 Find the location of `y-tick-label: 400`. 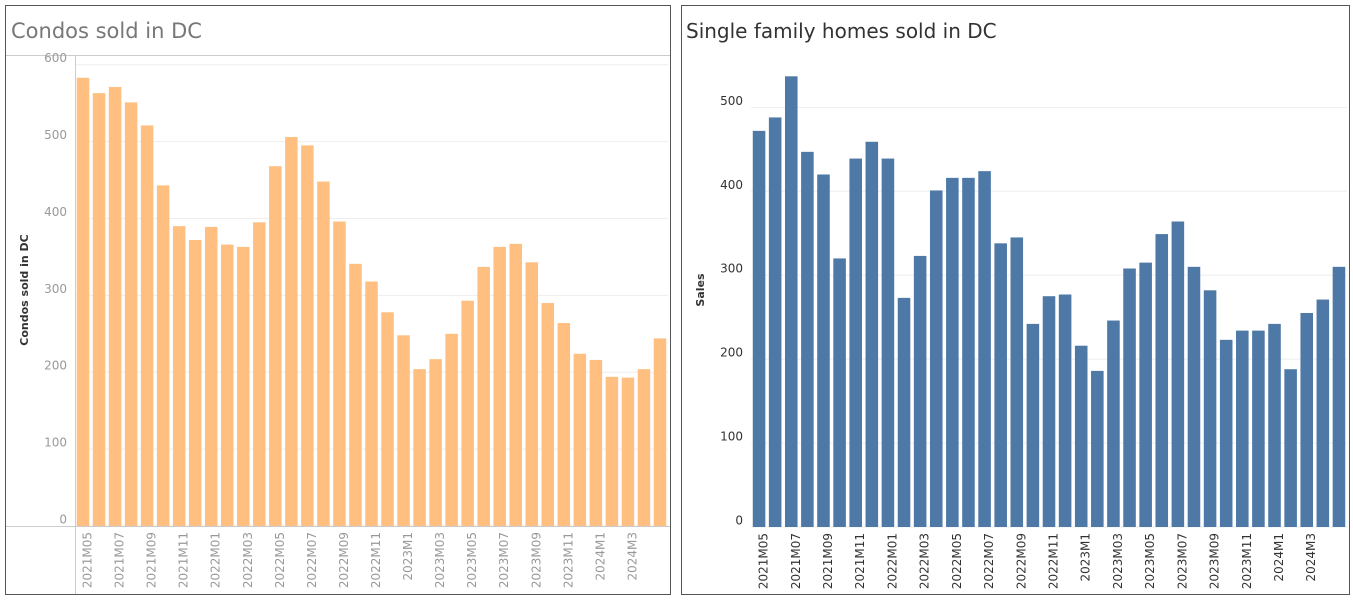

y-tick-label: 400 is located at coordinates (731, 185).